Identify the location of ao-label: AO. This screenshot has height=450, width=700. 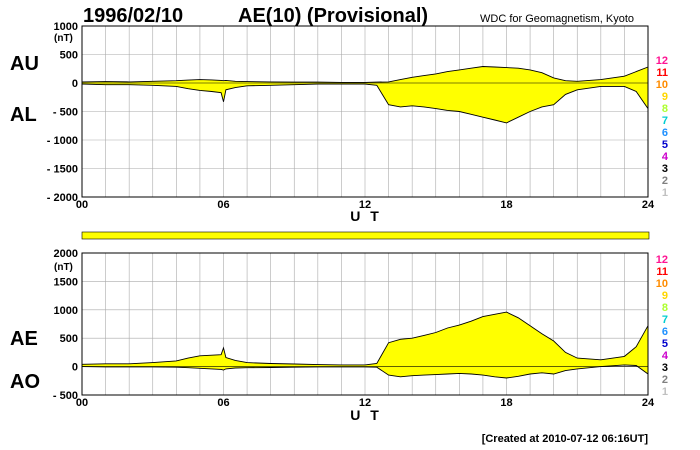
(25, 382).